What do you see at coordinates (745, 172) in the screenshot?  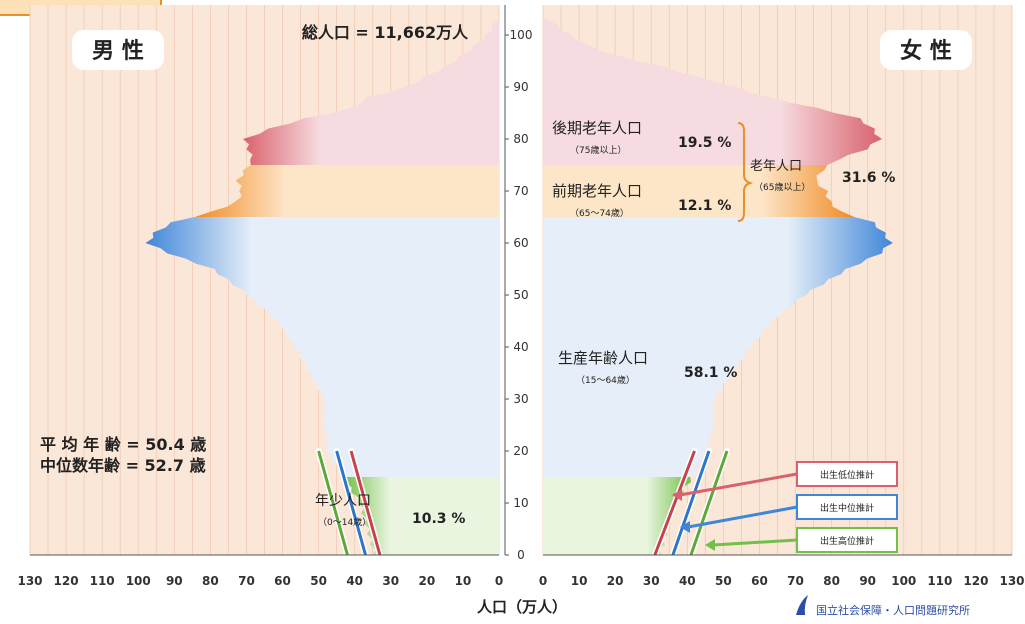 I see `elderly-bracket` at bounding box center [745, 172].